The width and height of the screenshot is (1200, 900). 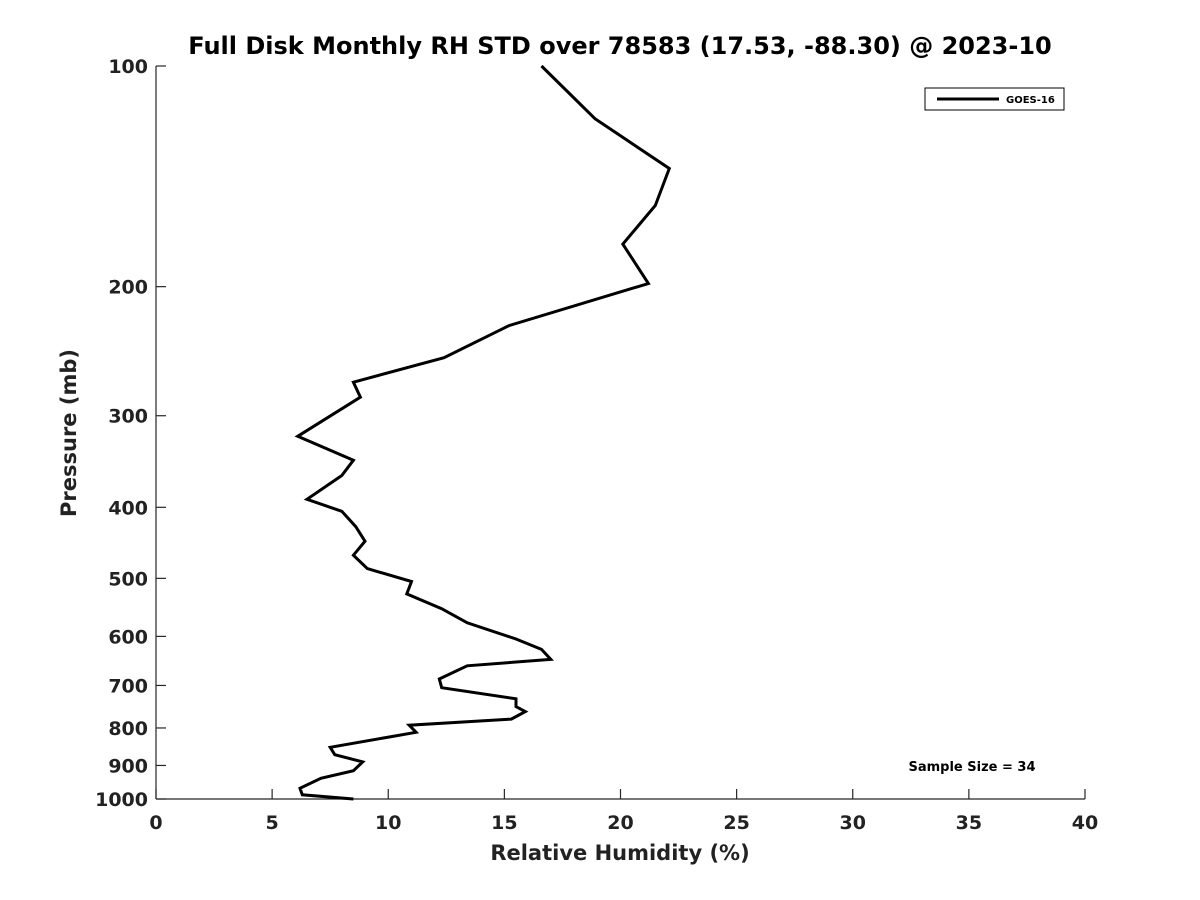 What do you see at coordinates (994, 99) in the screenshot?
I see `legend: GOES-16` at bounding box center [994, 99].